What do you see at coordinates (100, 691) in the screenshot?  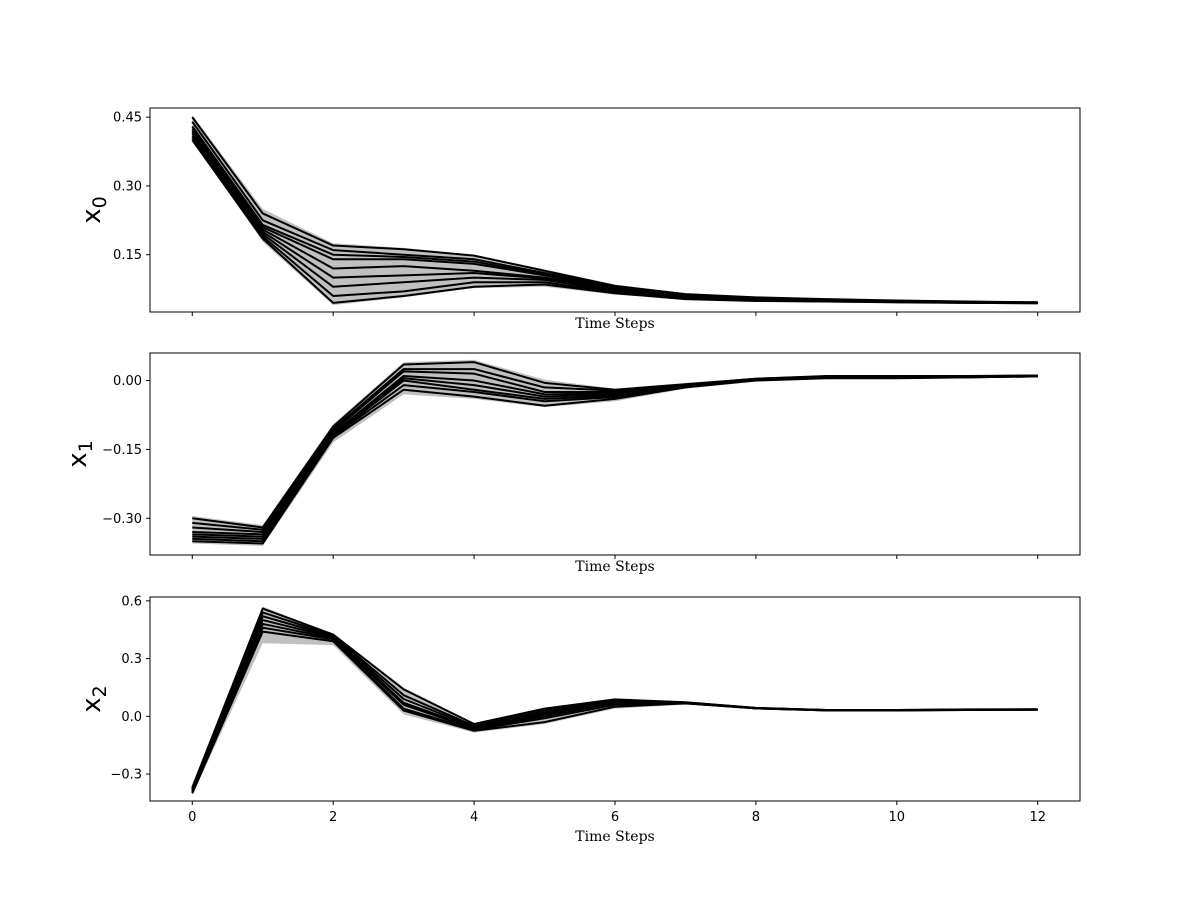 I see `y-axis-label-subscript: 2` at bounding box center [100, 691].